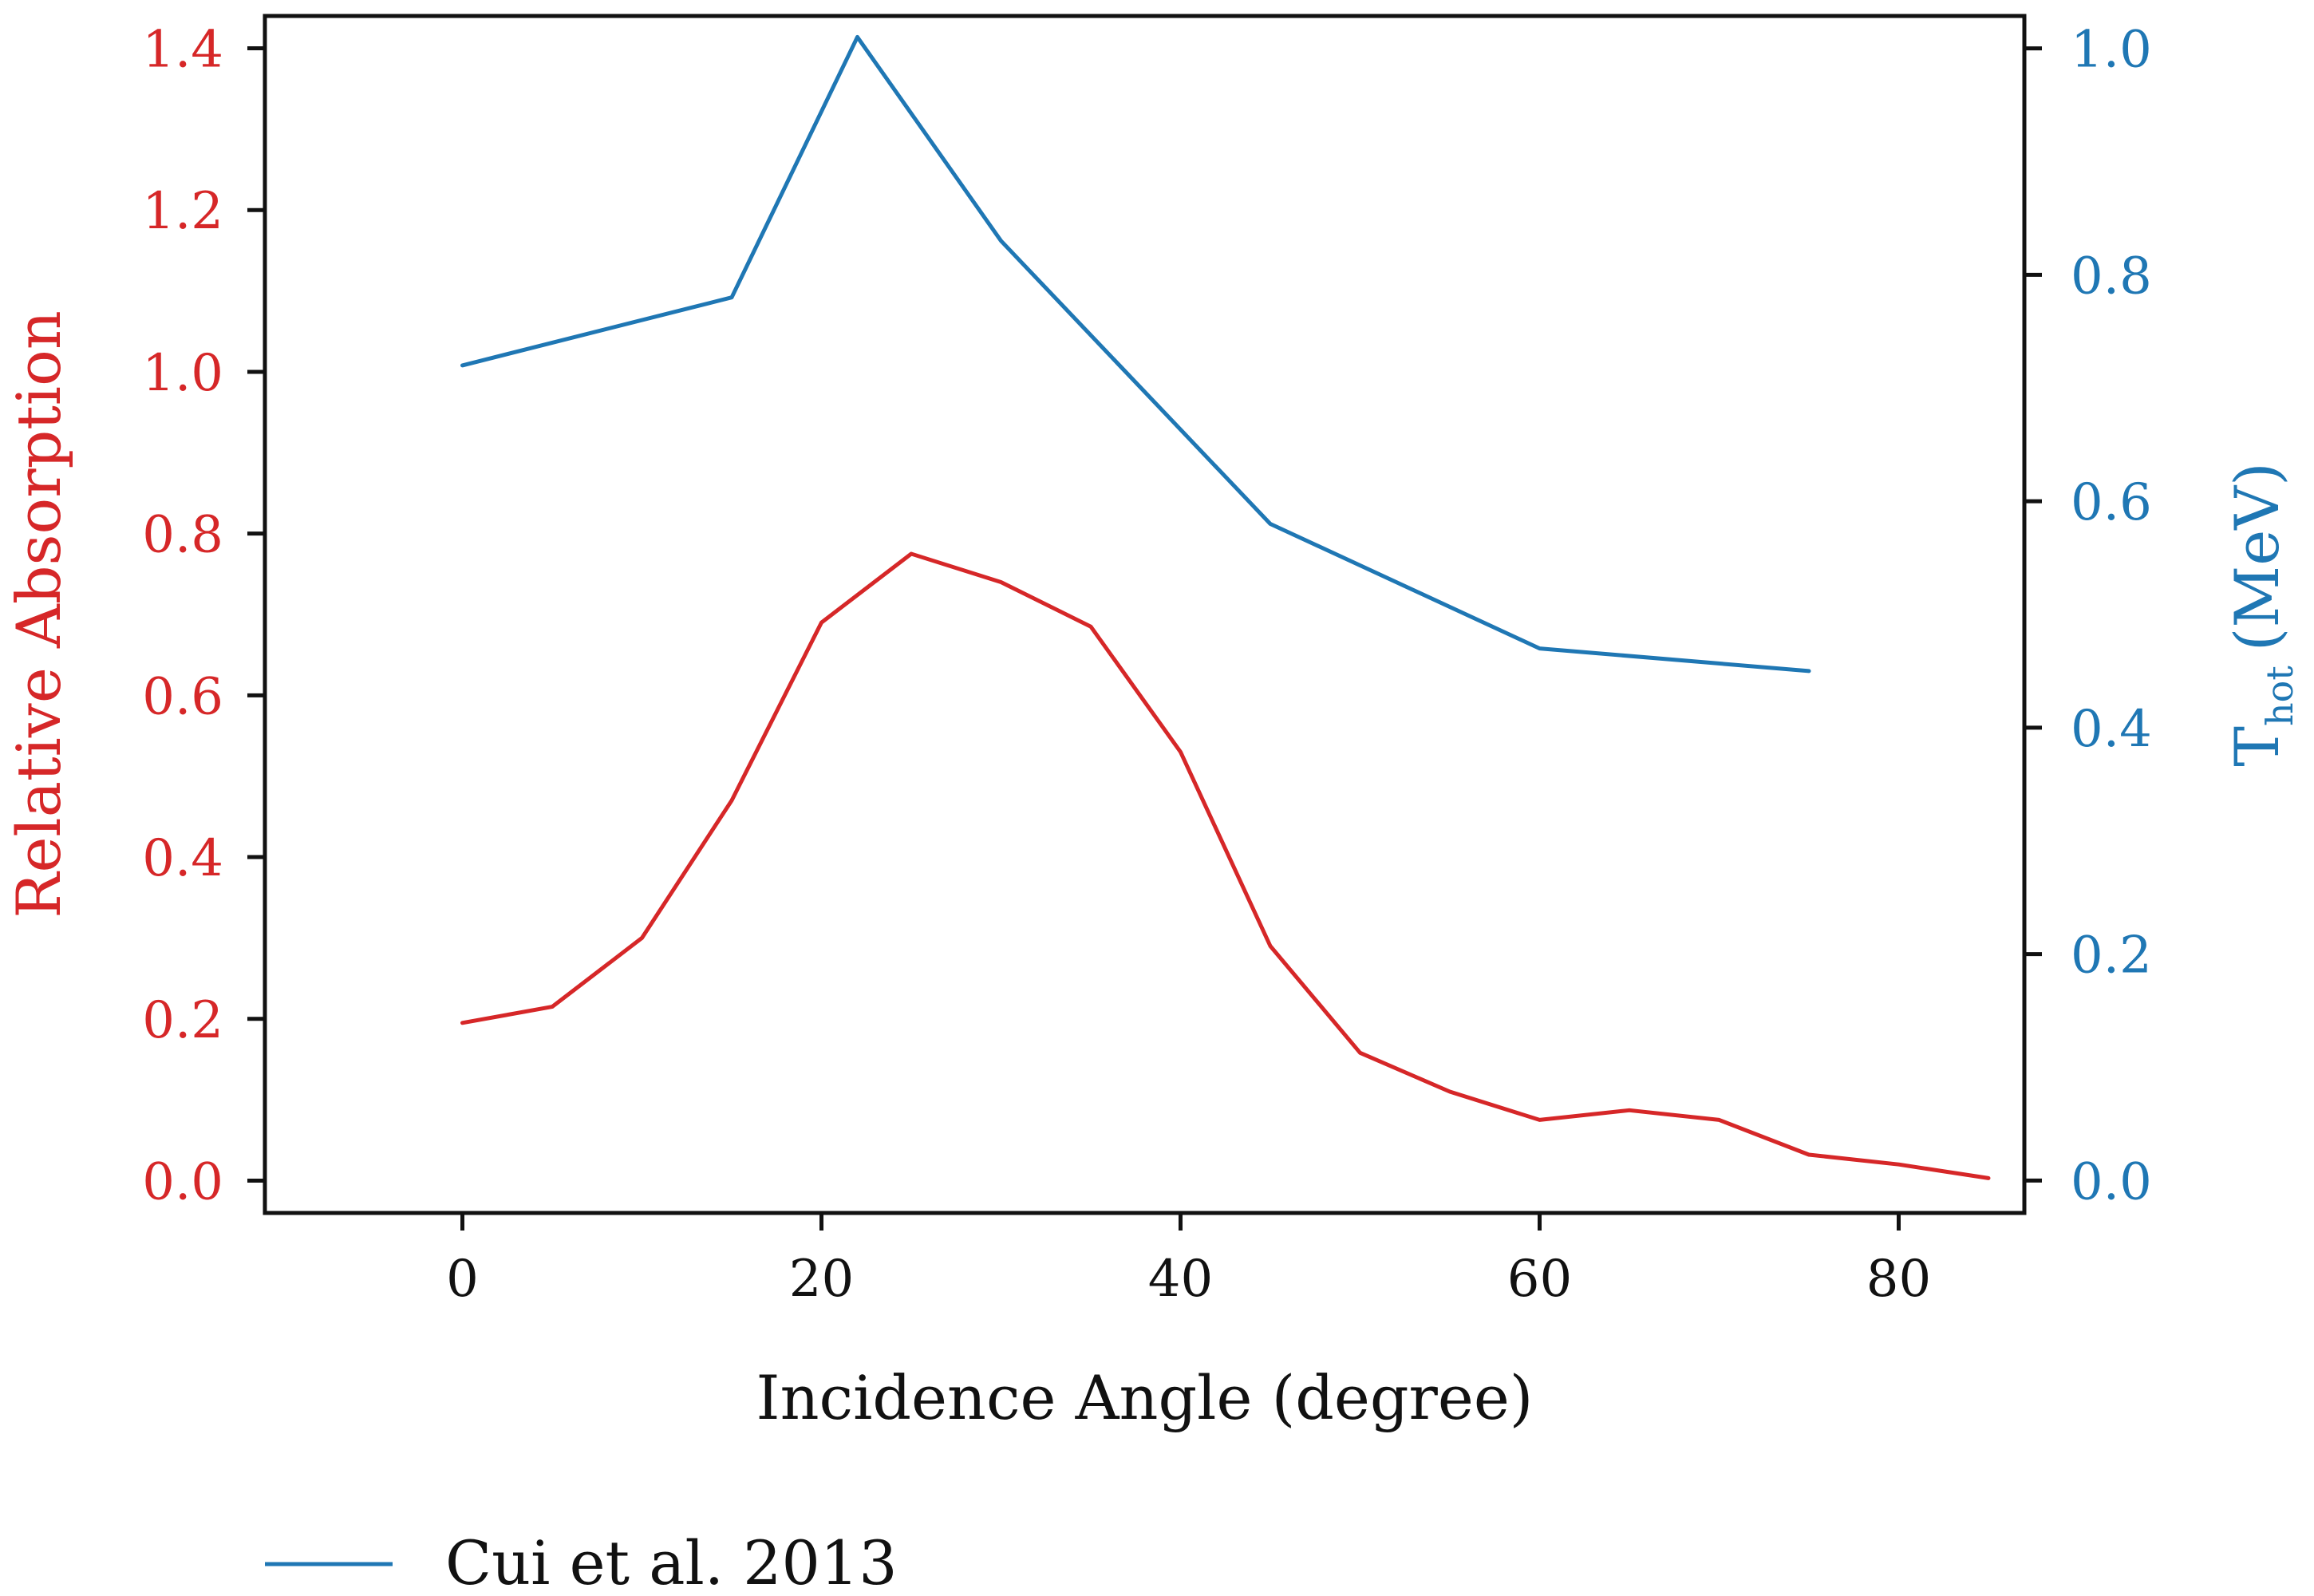  I want to click on x-tick-label-3: 60, so click(1539, 1279).